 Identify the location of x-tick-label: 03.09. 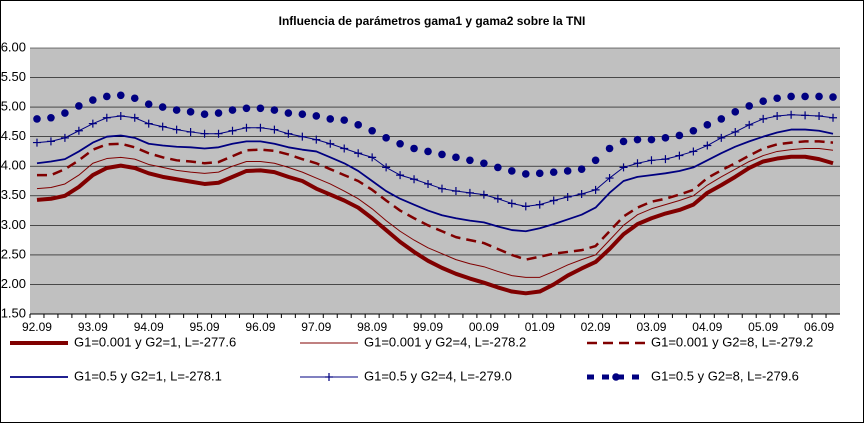
(651, 327).